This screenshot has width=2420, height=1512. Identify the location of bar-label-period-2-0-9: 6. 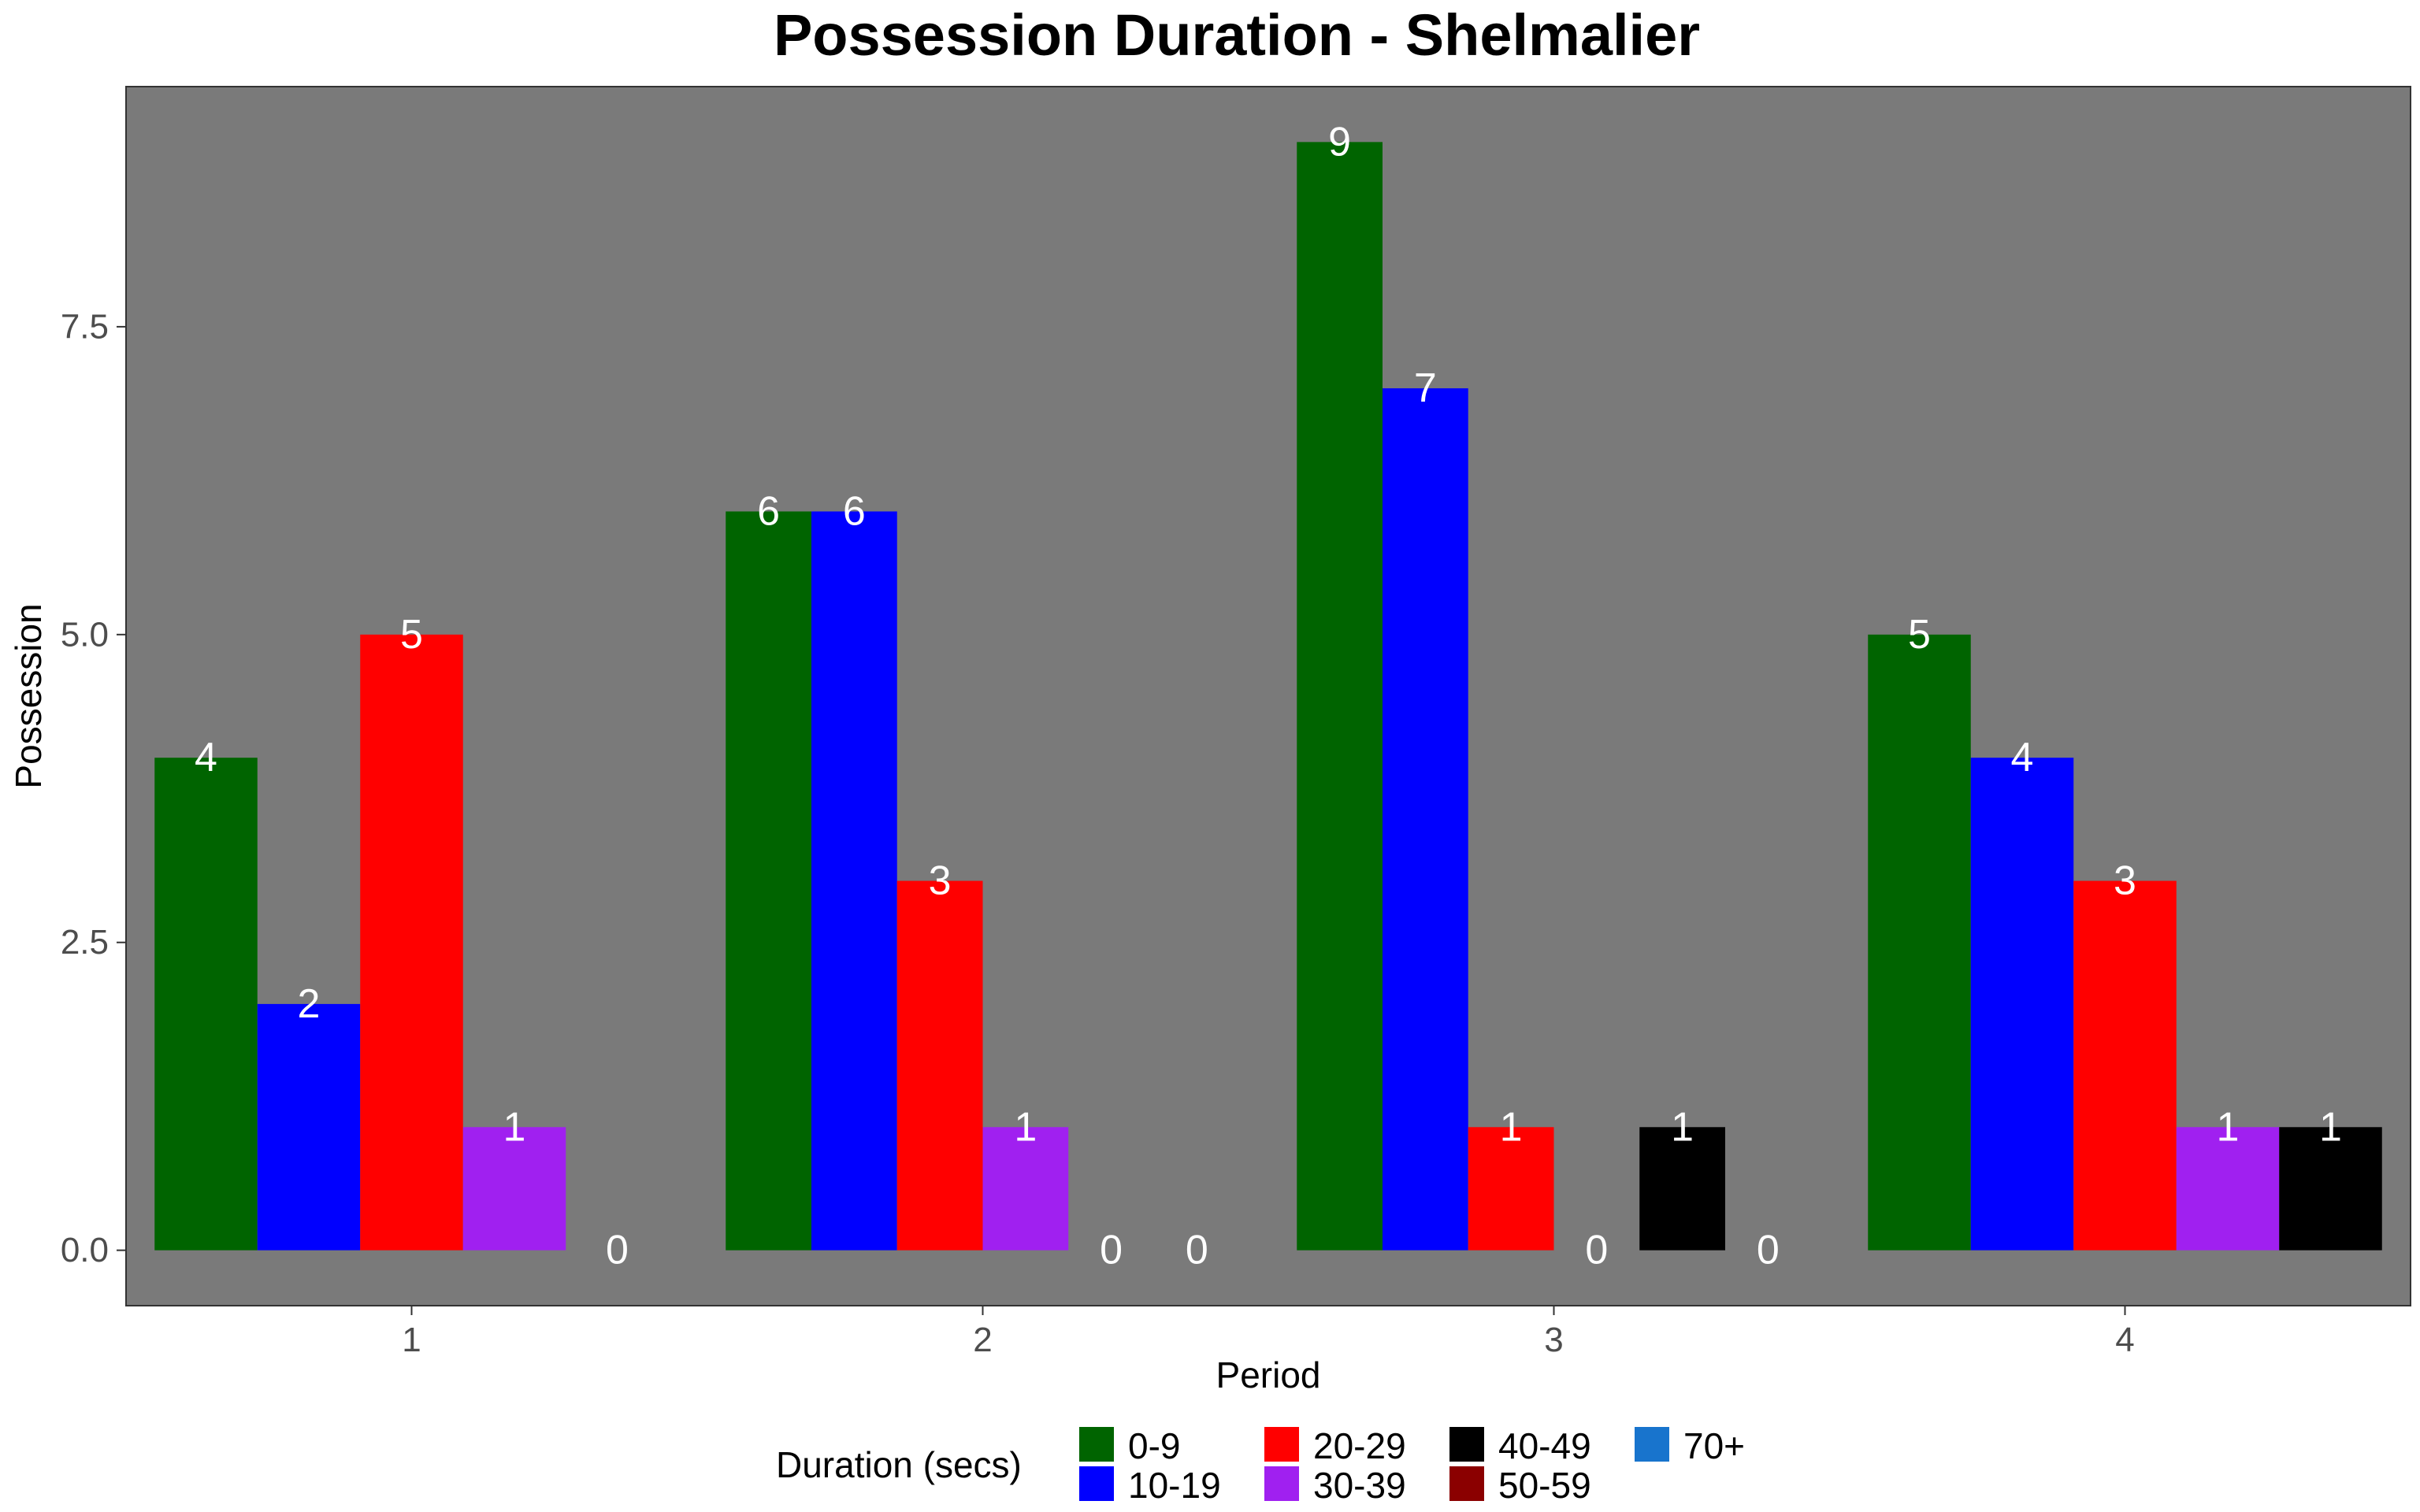
(768, 511).